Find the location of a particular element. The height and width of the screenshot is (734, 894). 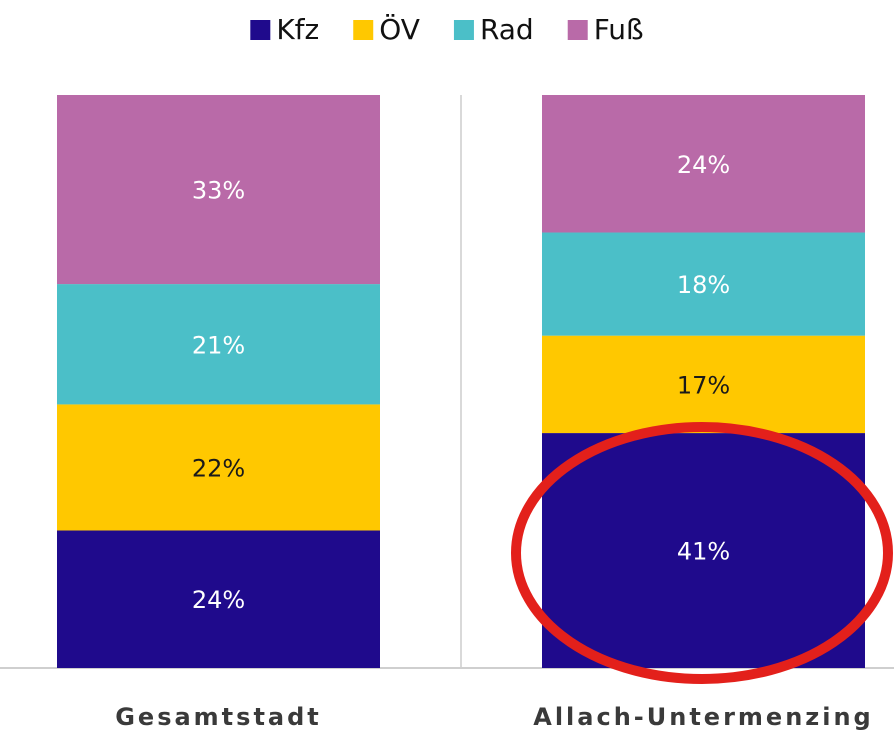

value-label: 22% is located at coordinates (218, 468).